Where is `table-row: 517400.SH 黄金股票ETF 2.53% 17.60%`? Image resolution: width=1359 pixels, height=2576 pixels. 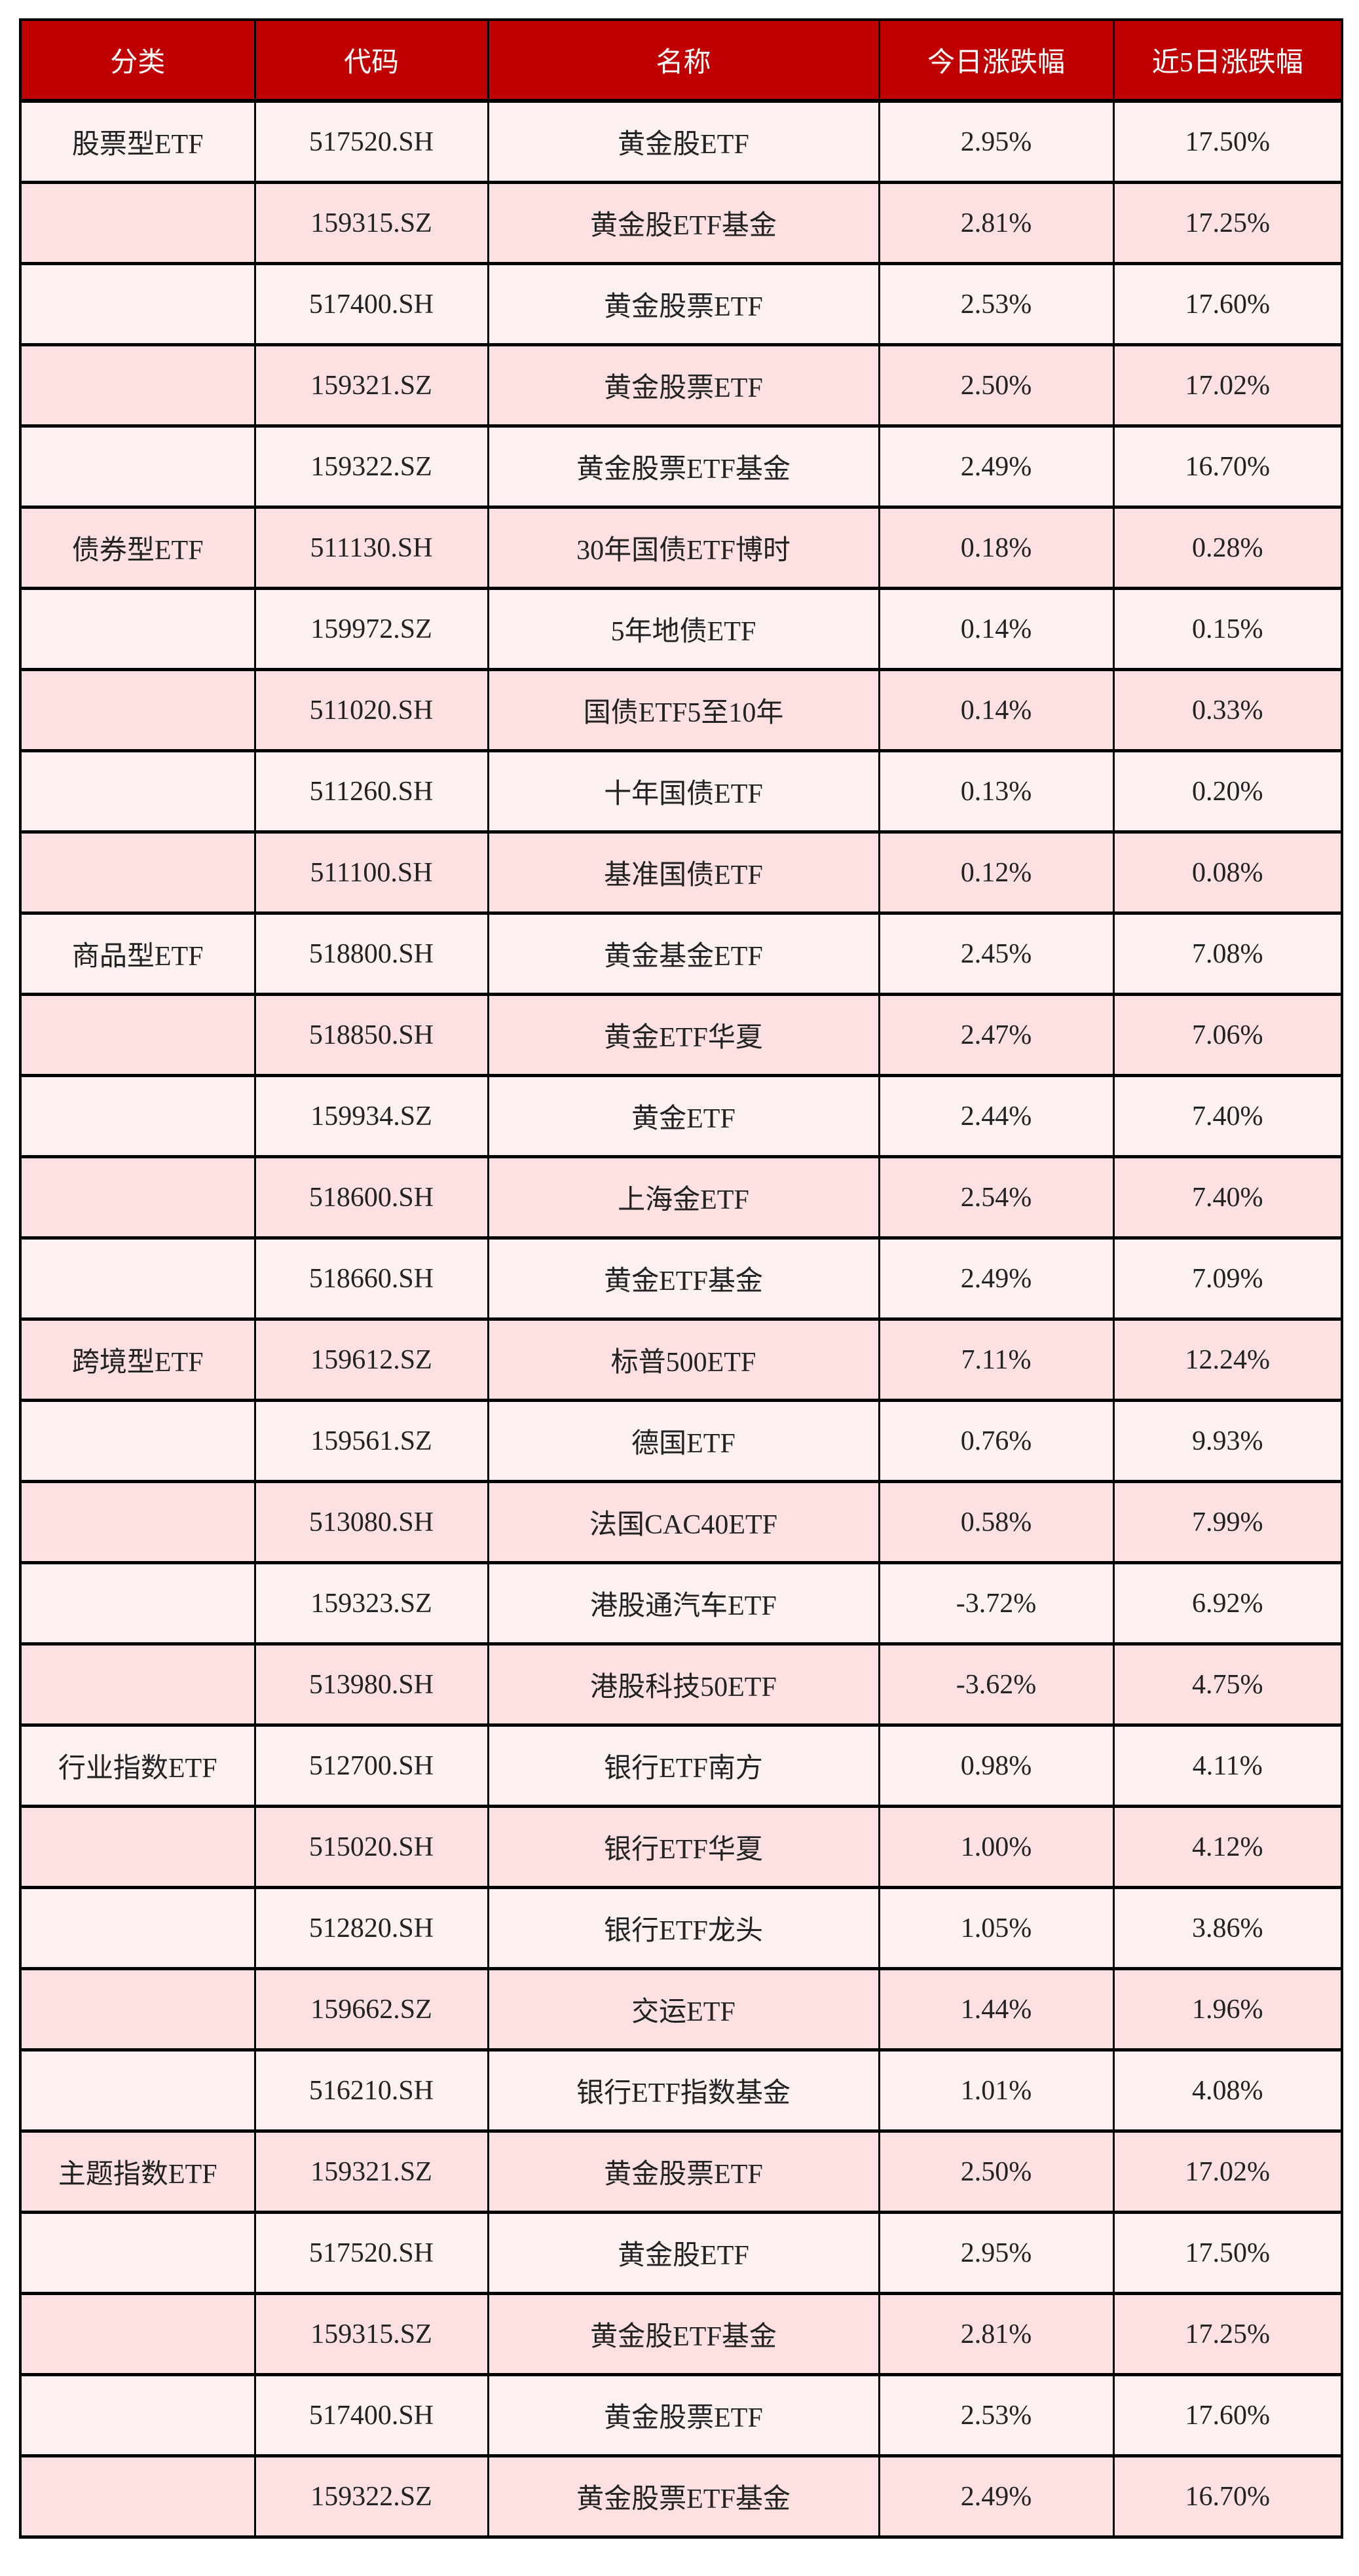 table-row: 517400.SH 黄金股票ETF 2.53% 17.60% is located at coordinates (681, 2415).